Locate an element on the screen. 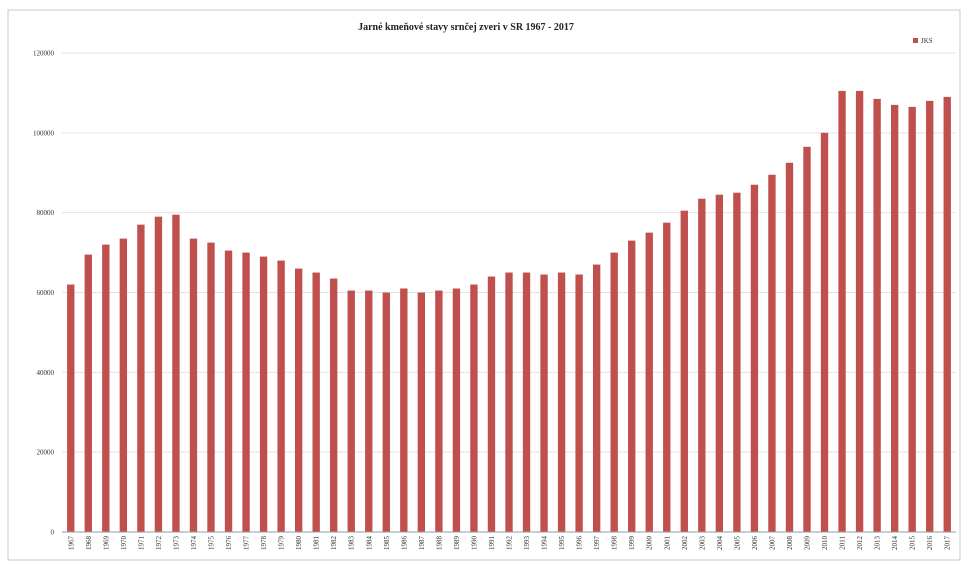  x-tick-label: 1983 is located at coordinates (352, 543).